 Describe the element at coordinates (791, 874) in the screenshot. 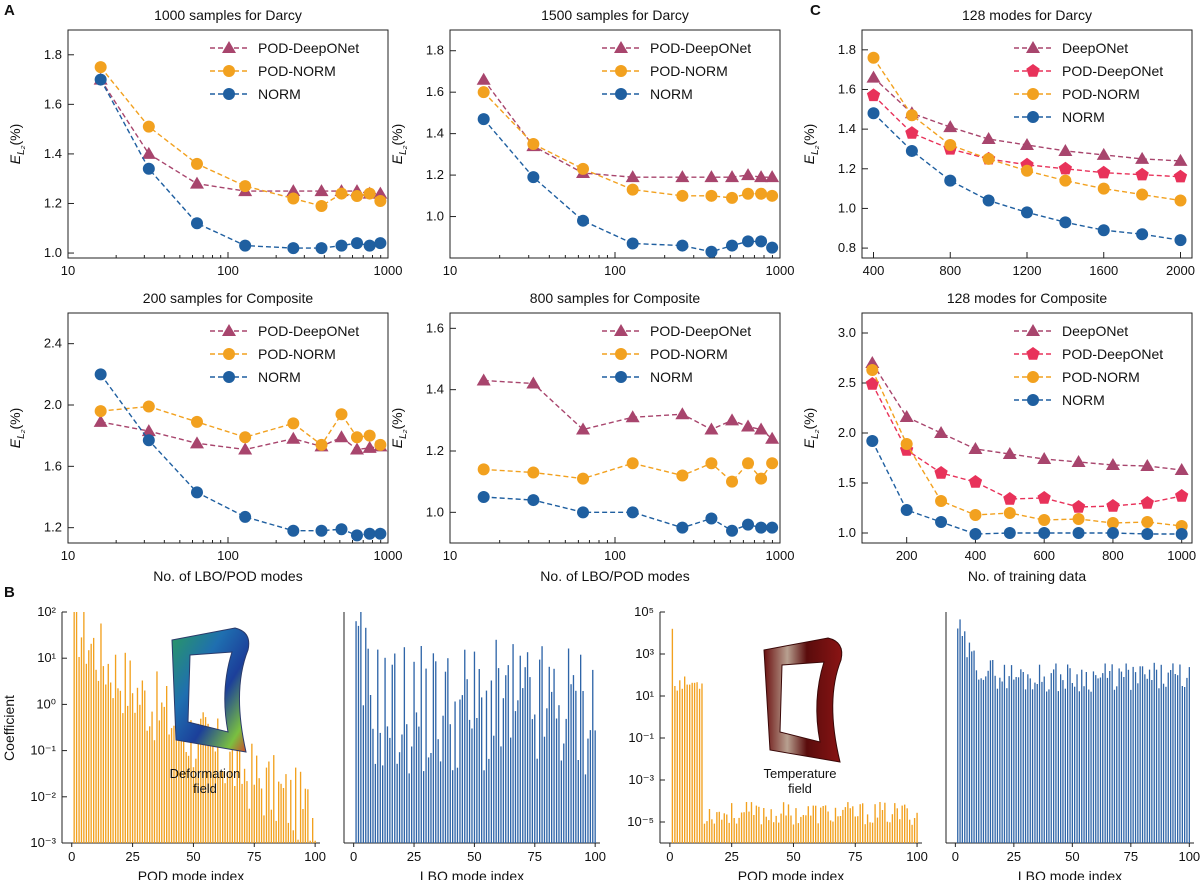

I see `x-axis-label: POD mode index` at that location.